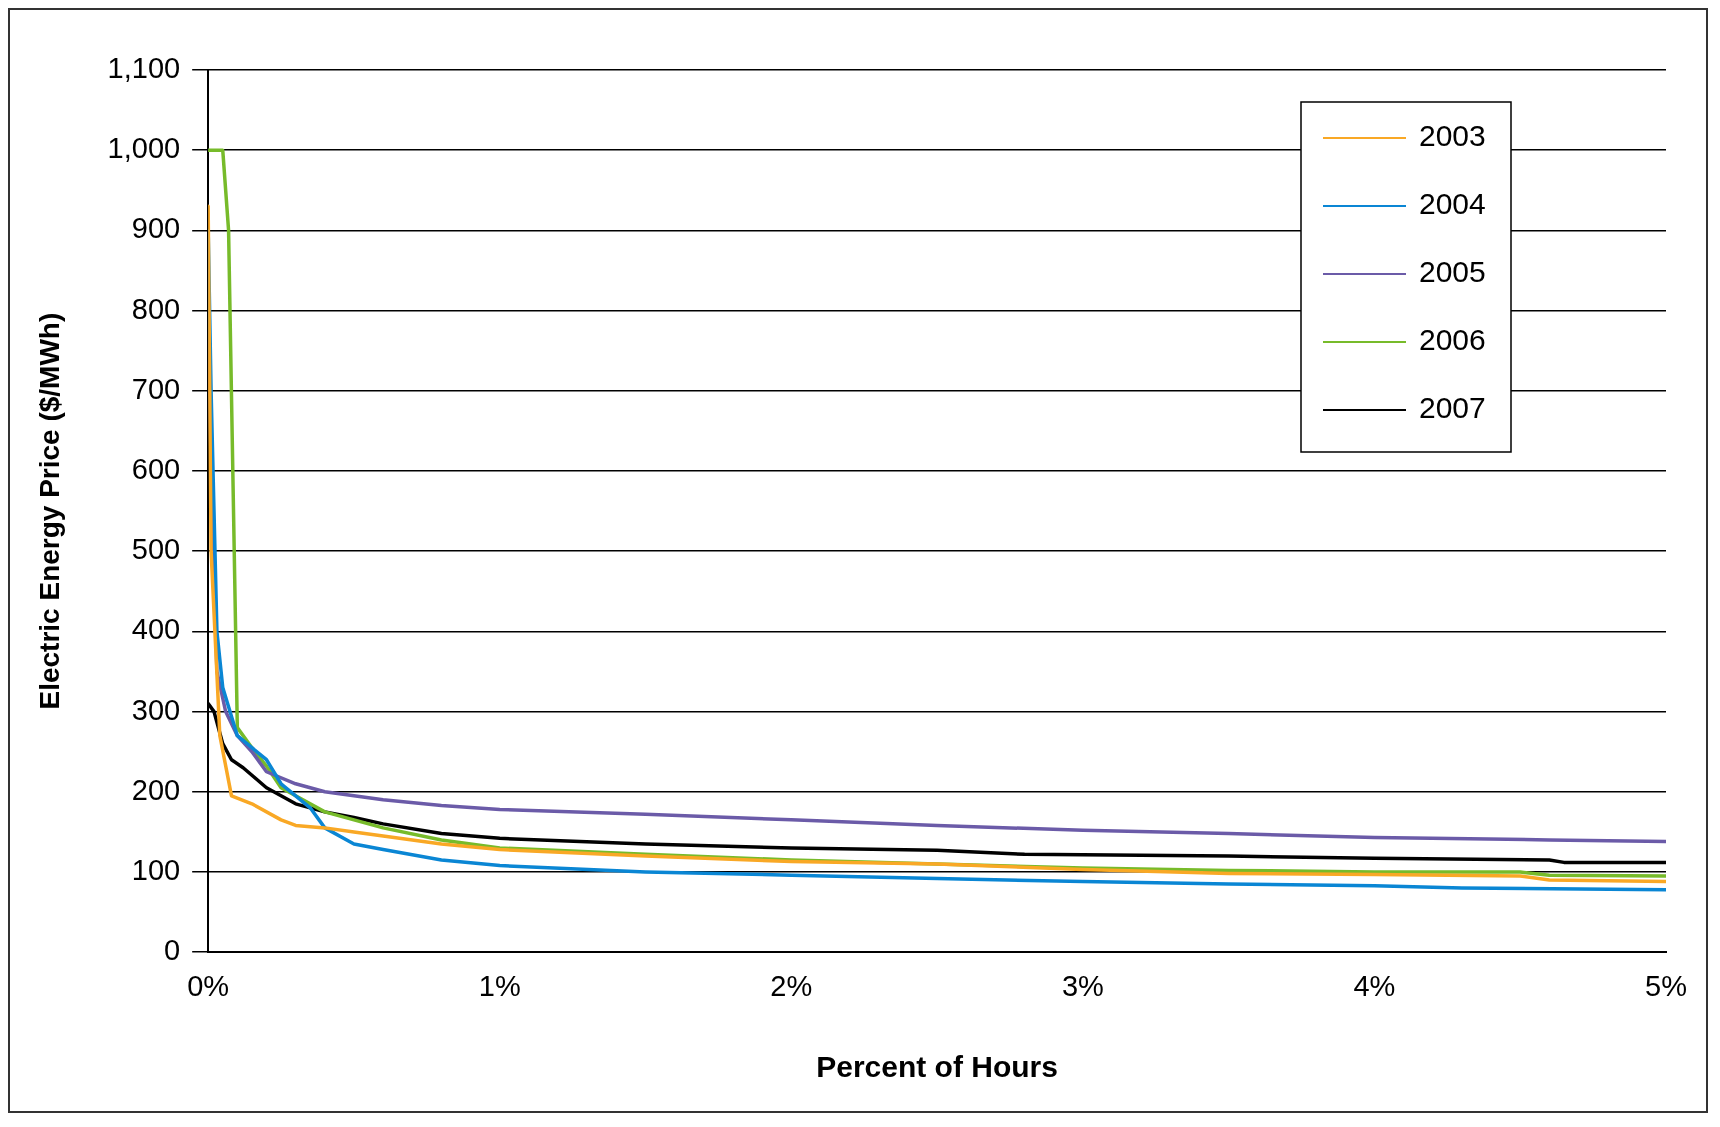  Describe the element at coordinates (499, 985) in the screenshot. I see `x-tick-label: 1%` at that location.